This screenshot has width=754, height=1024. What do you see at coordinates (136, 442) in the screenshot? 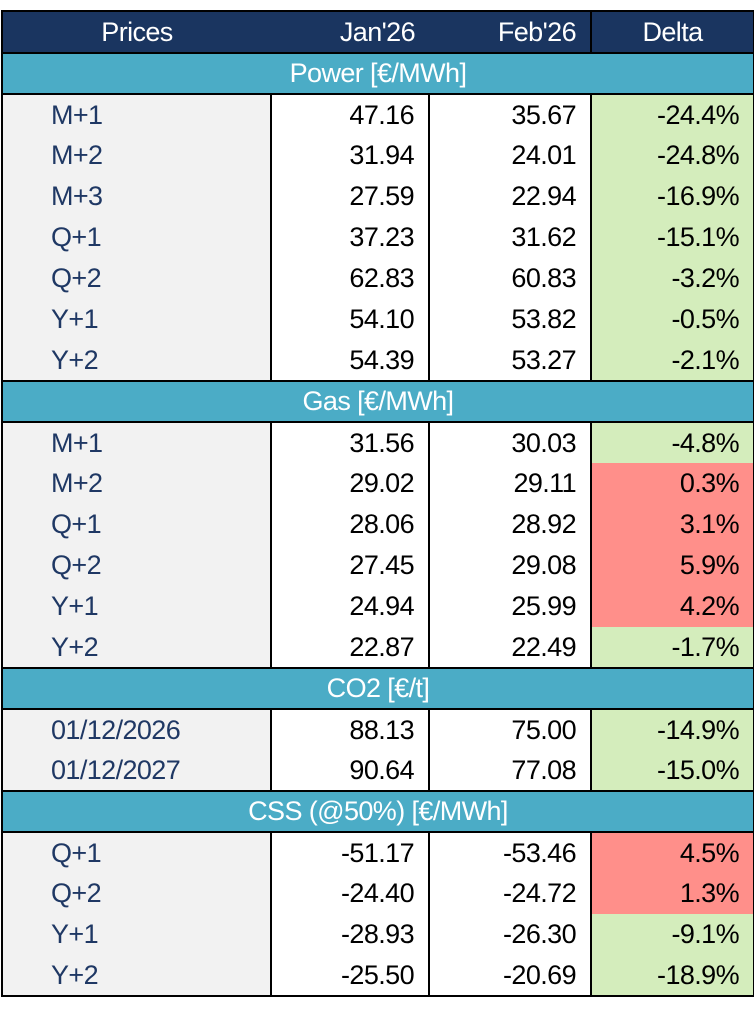
I see `row-label: M+1` at bounding box center [136, 442].